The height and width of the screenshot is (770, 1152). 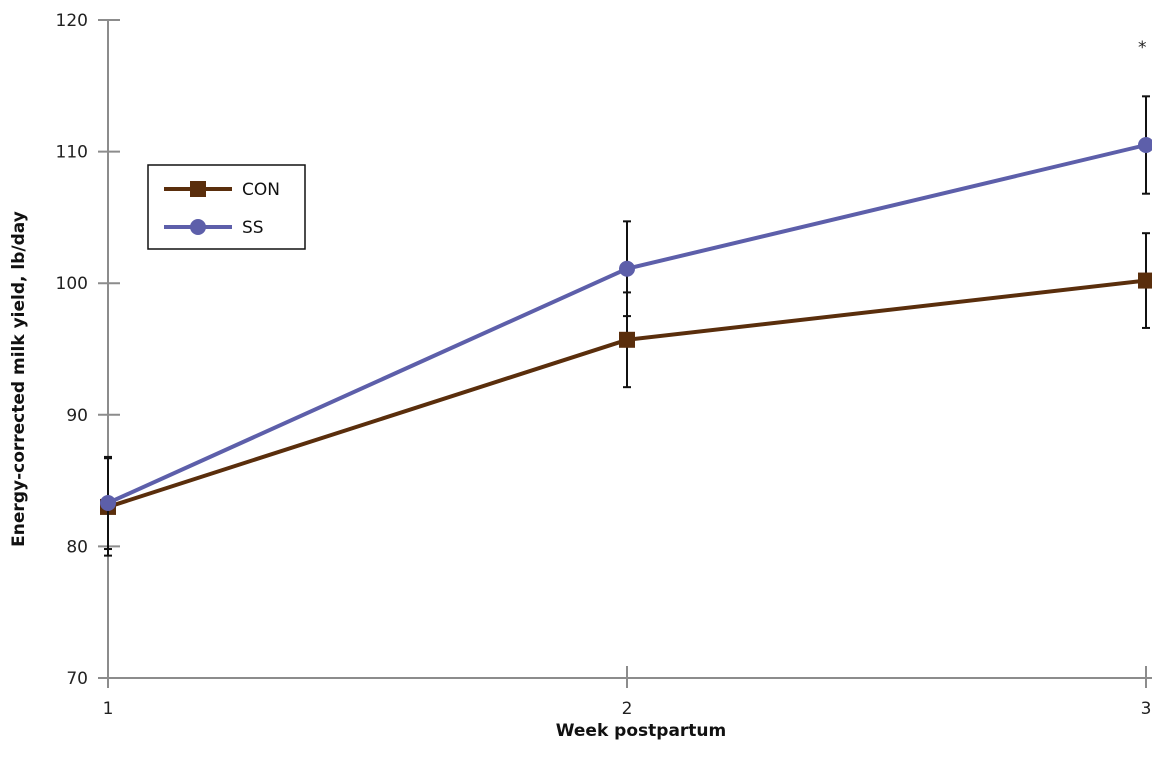 What do you see at coordinates (214, 228) in the screenshot?
I see `legend-item-ss: SS` at bounding box center [214, 228].